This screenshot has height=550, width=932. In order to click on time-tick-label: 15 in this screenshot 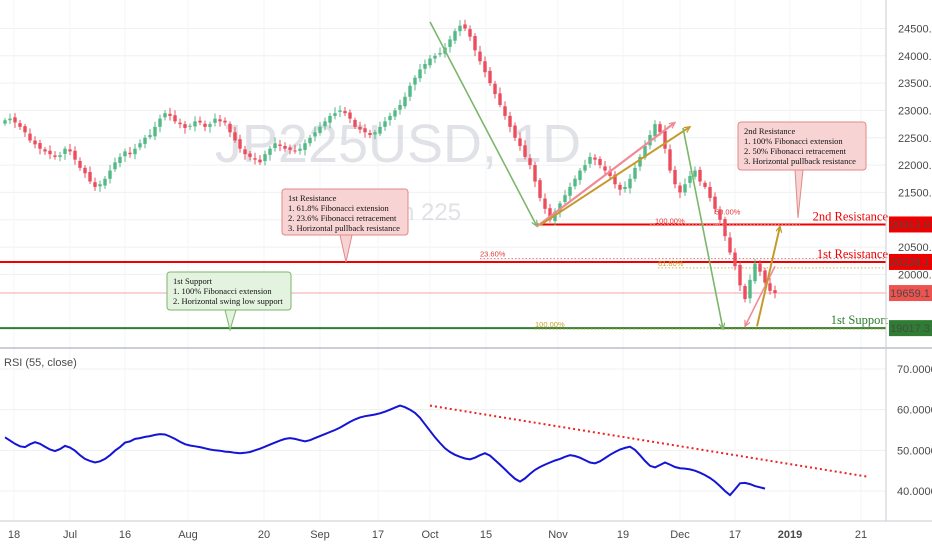, I will do `click(486, 535)`.